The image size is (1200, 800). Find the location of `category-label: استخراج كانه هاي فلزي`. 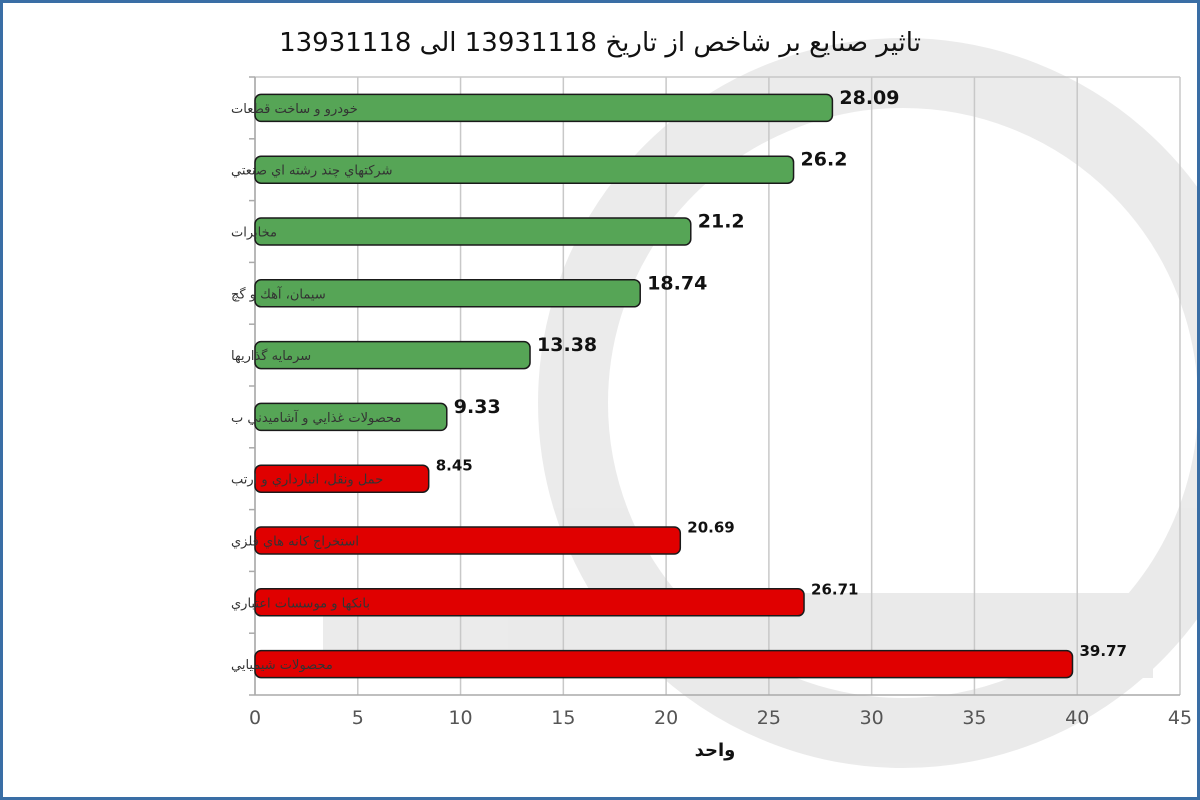

category-label: استخراج كانه هاي فلزي is located at coordinates (295, 542).